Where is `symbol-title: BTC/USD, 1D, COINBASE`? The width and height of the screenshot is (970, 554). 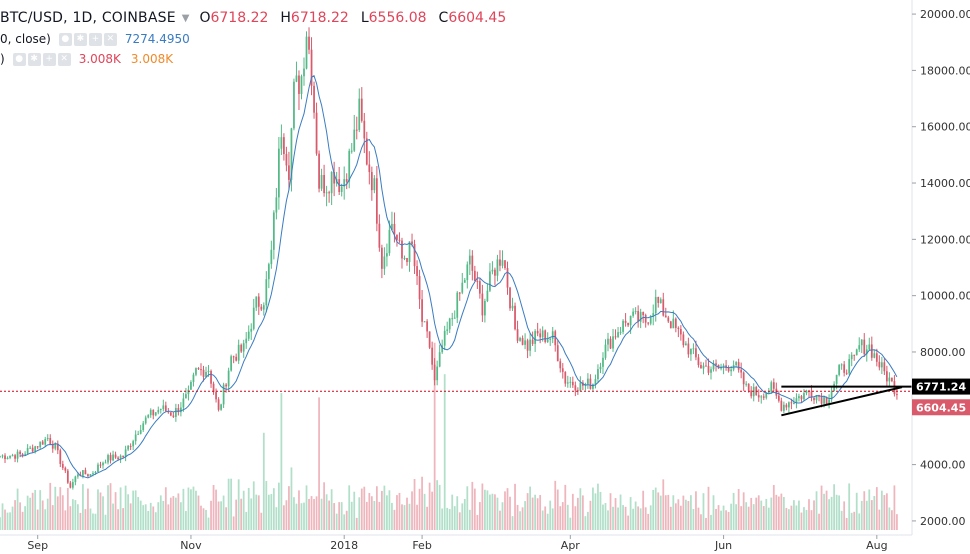 symbol-title: BTC/USD, 1D, COINBASE is located at coordinates (88, 18).